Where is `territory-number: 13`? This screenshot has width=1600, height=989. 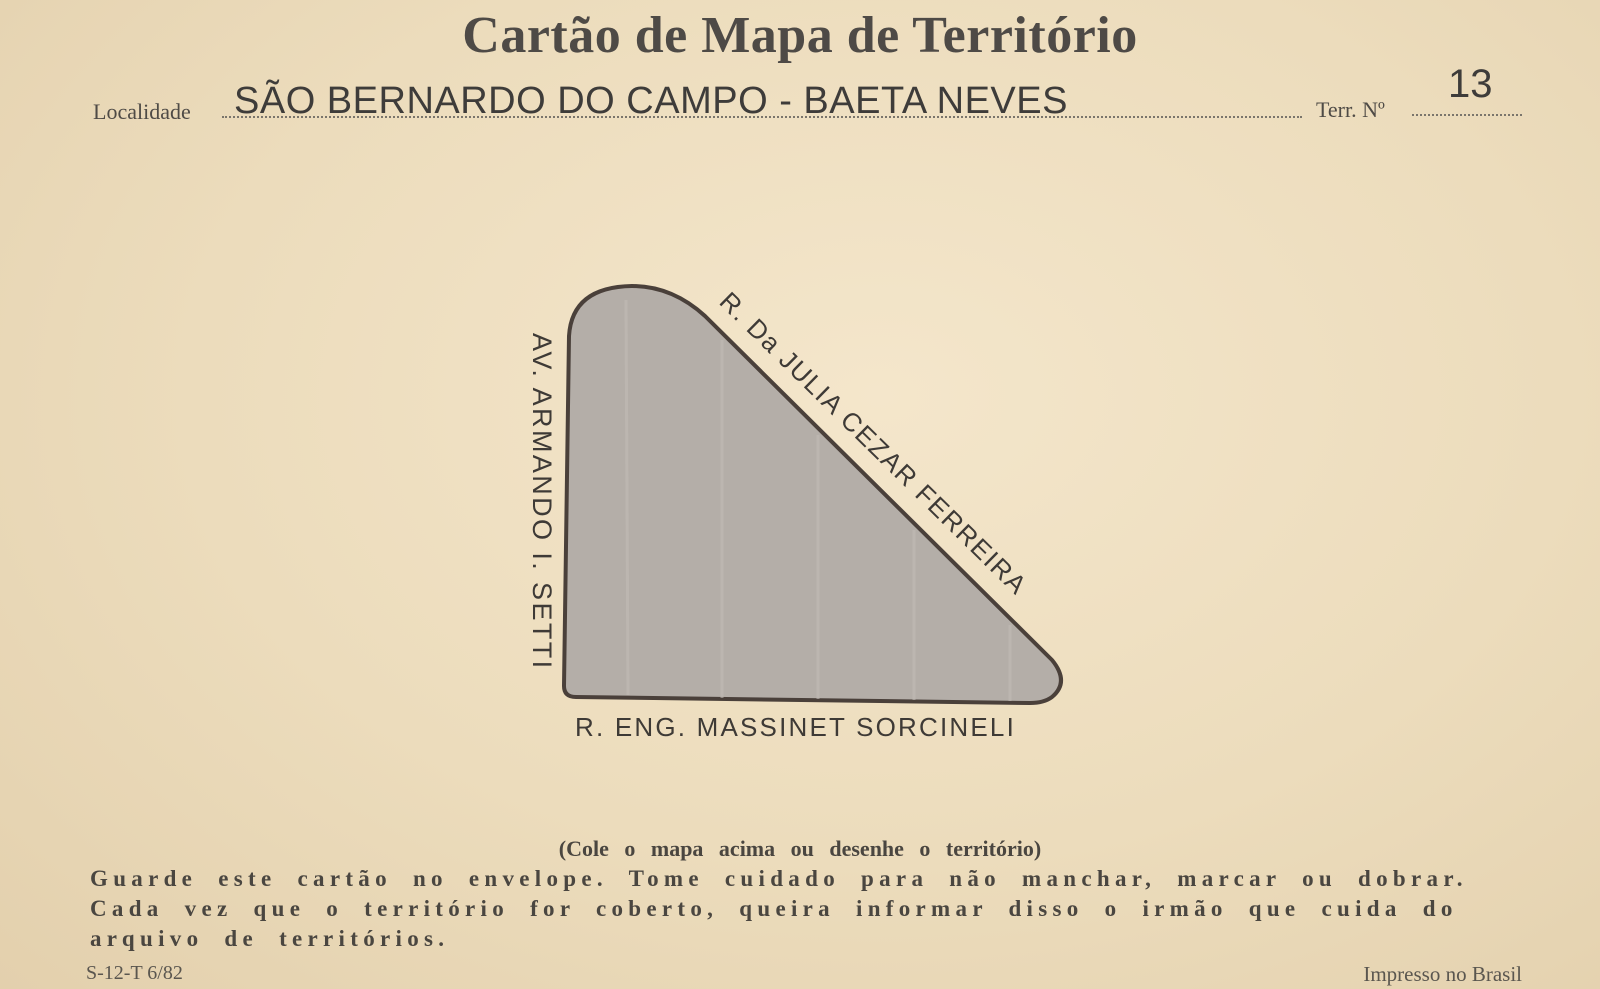
territory-number: 13 is located at coordinates (1470, 84).